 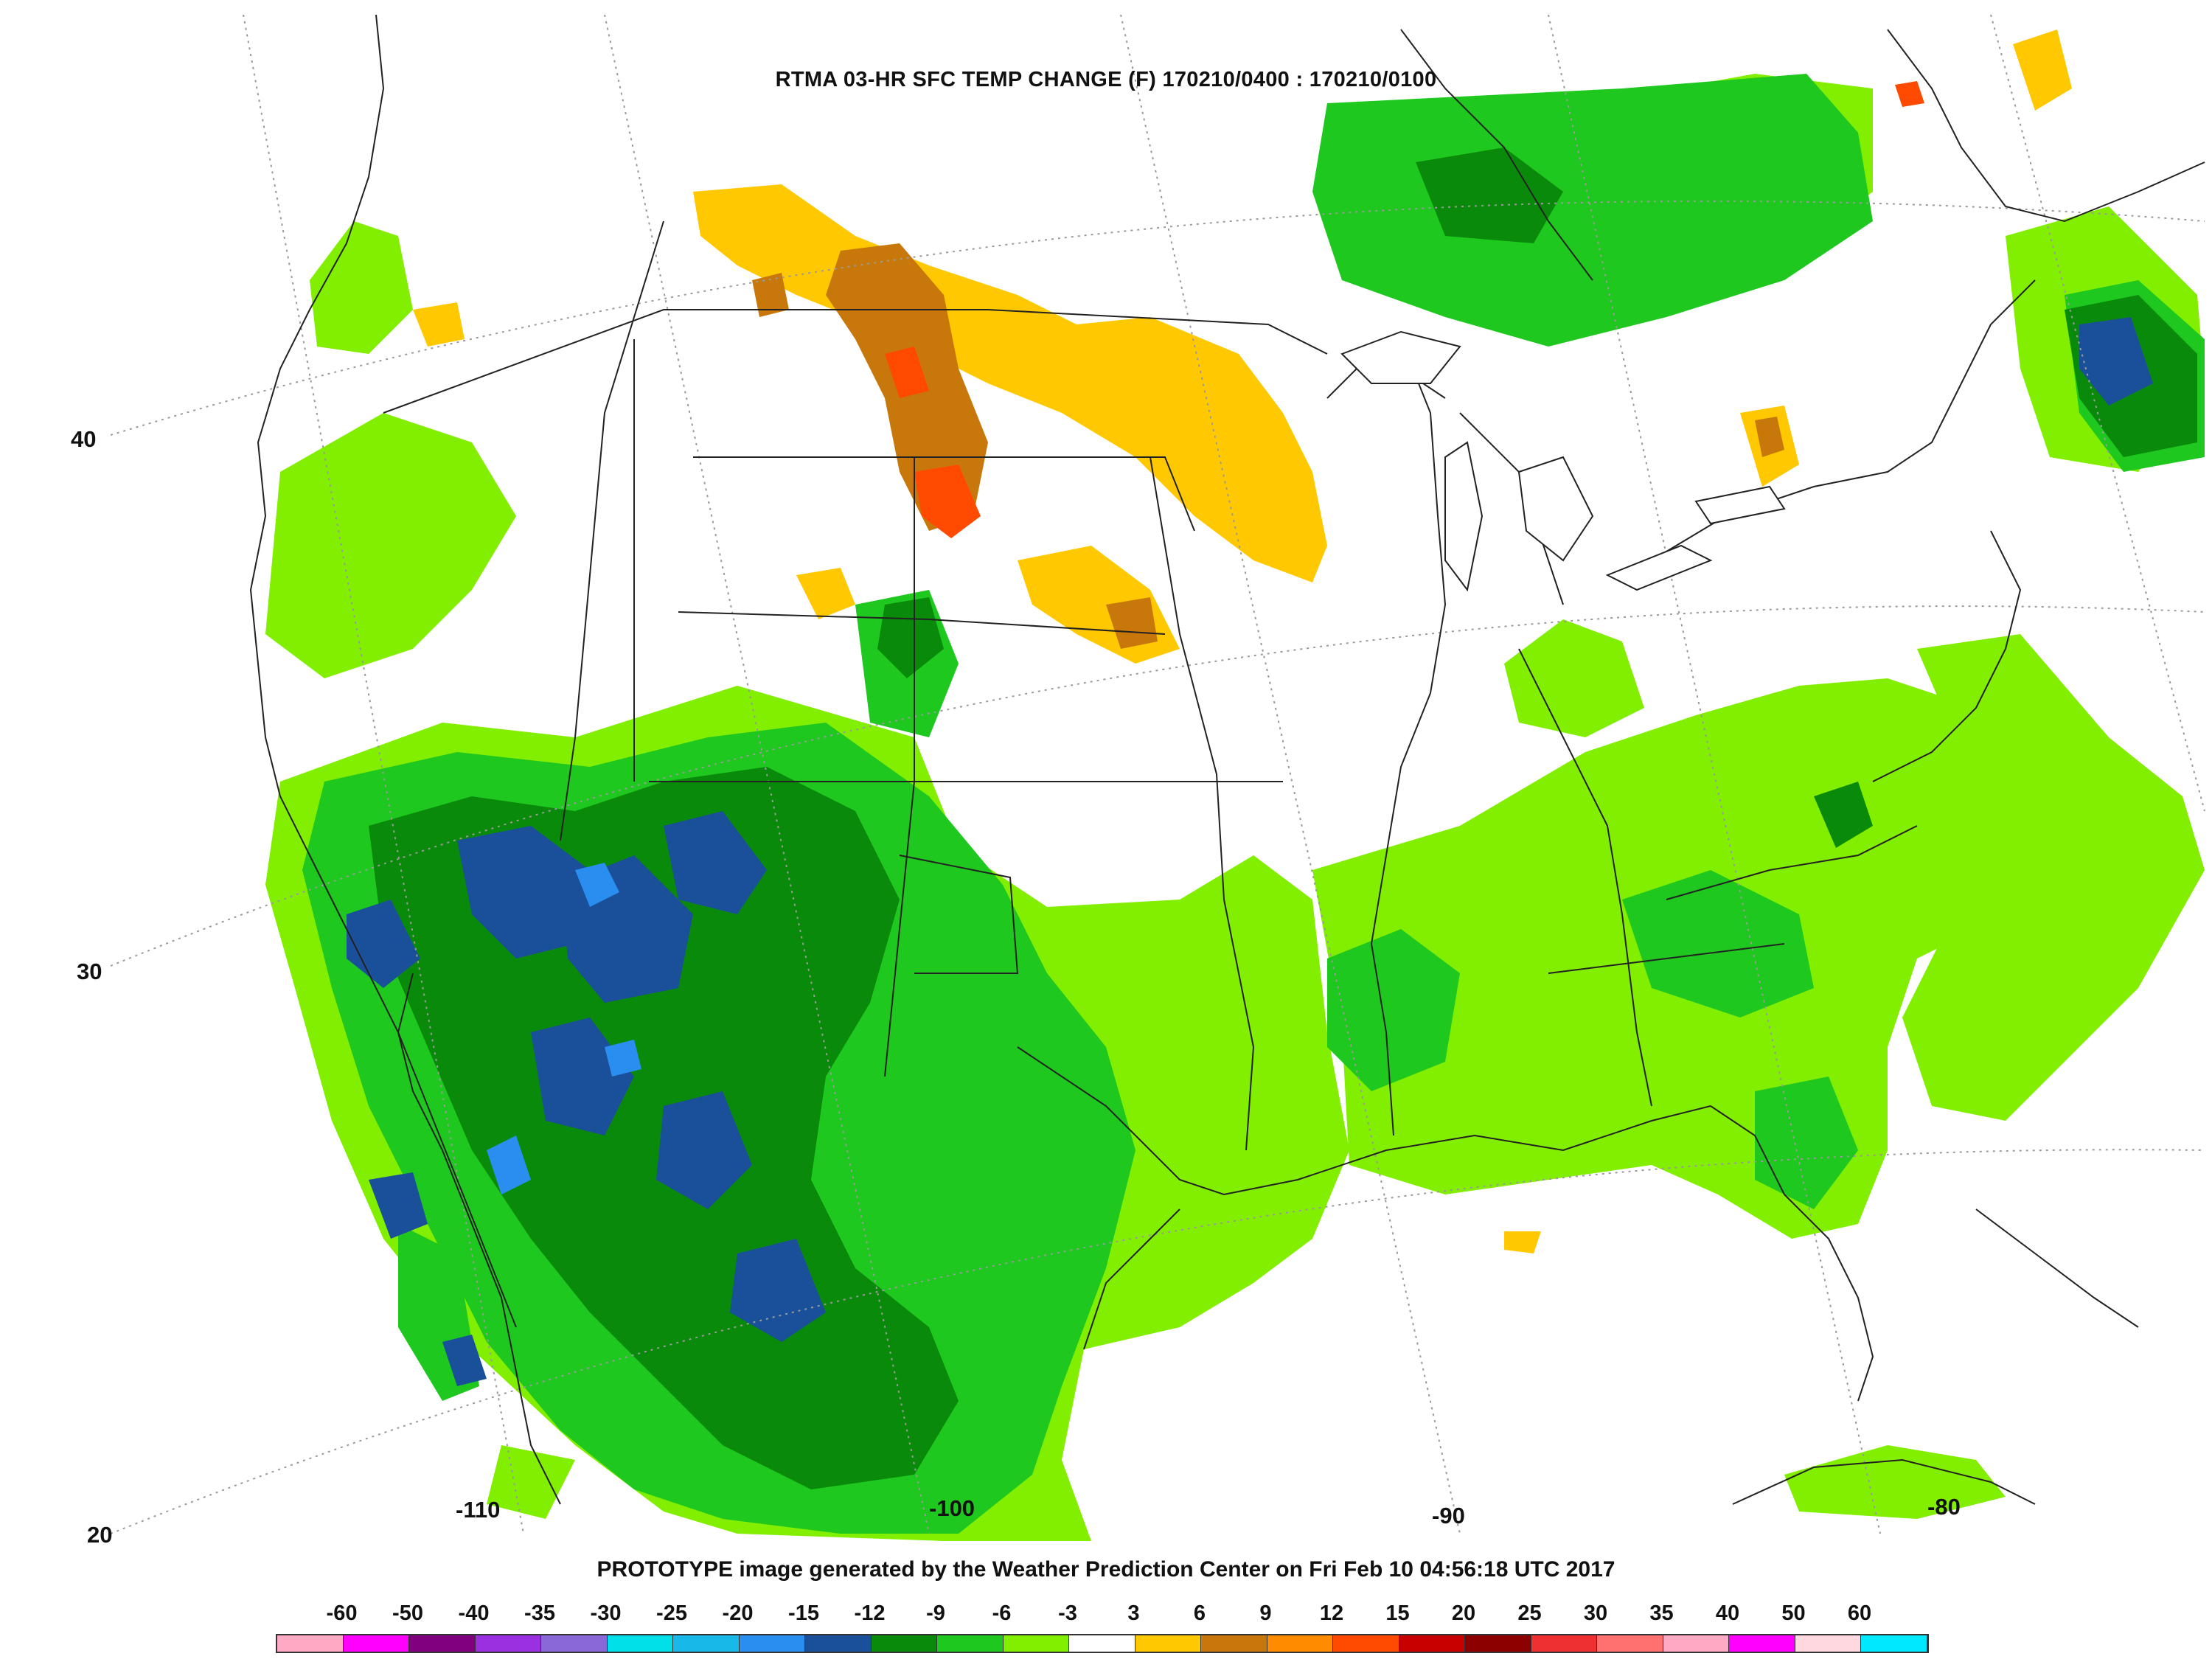 What do you see at coordinates (1133, 1613) in the screenshot?
I see `legend-label: 3` at bounding box center [1133, 1613].